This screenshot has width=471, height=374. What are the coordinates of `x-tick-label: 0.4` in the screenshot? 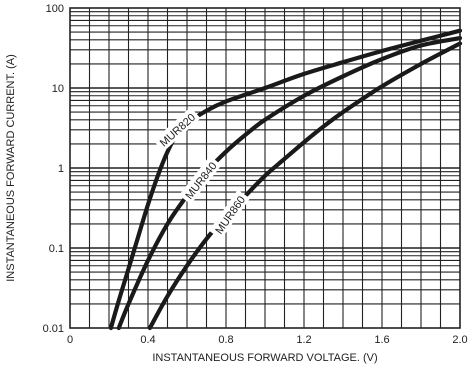 It's located at (147, 340).